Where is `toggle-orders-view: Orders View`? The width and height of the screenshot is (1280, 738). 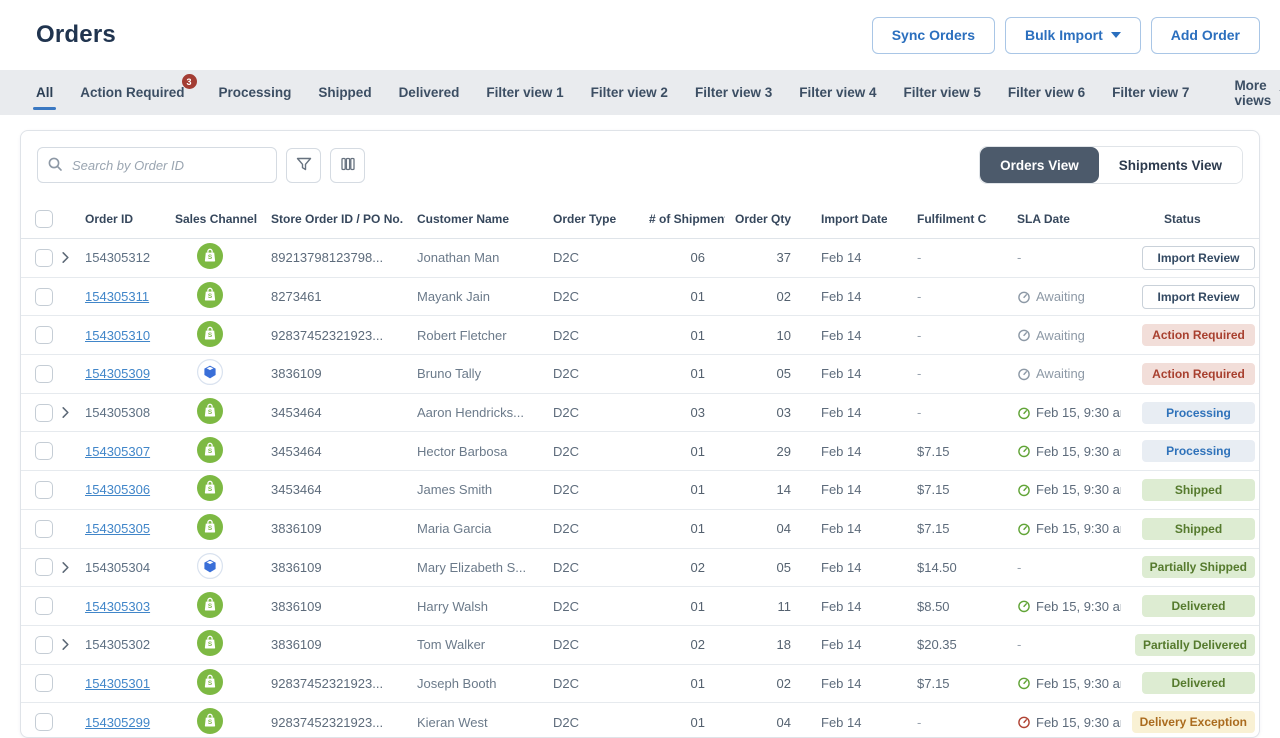
toggle-orders-view: Orders View is located at coordinates (1039, 165).